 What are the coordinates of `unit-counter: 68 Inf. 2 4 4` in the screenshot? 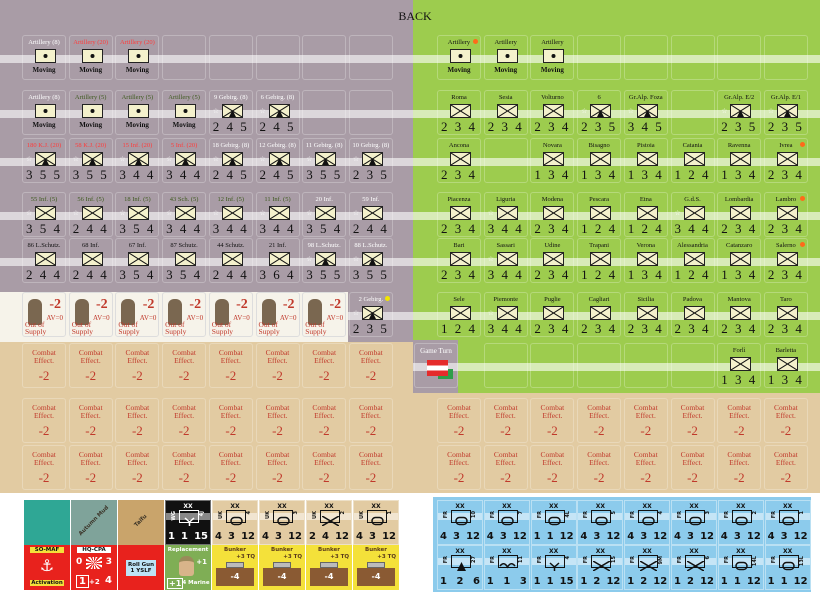 It's located at (90, 260).